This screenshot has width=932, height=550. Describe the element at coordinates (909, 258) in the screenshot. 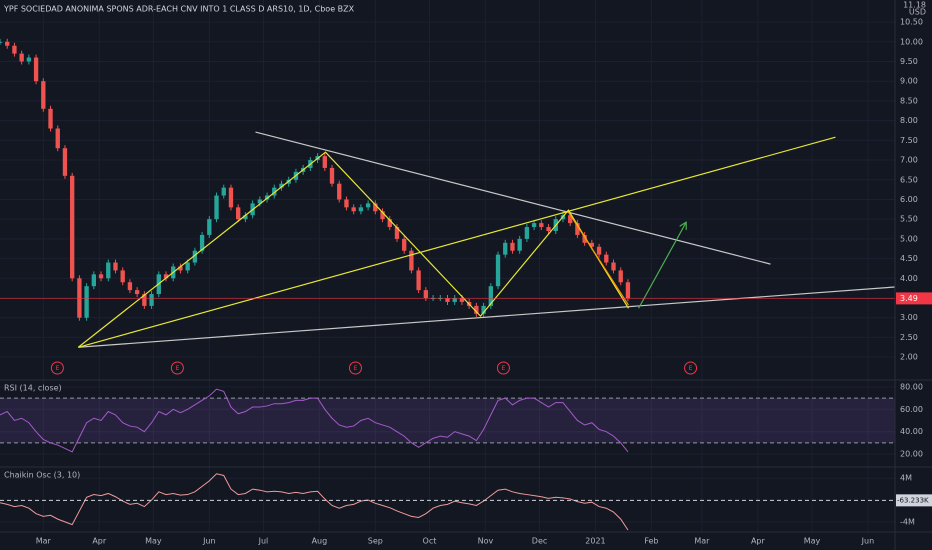

I see `y-tick-label: 4.50` at that location.